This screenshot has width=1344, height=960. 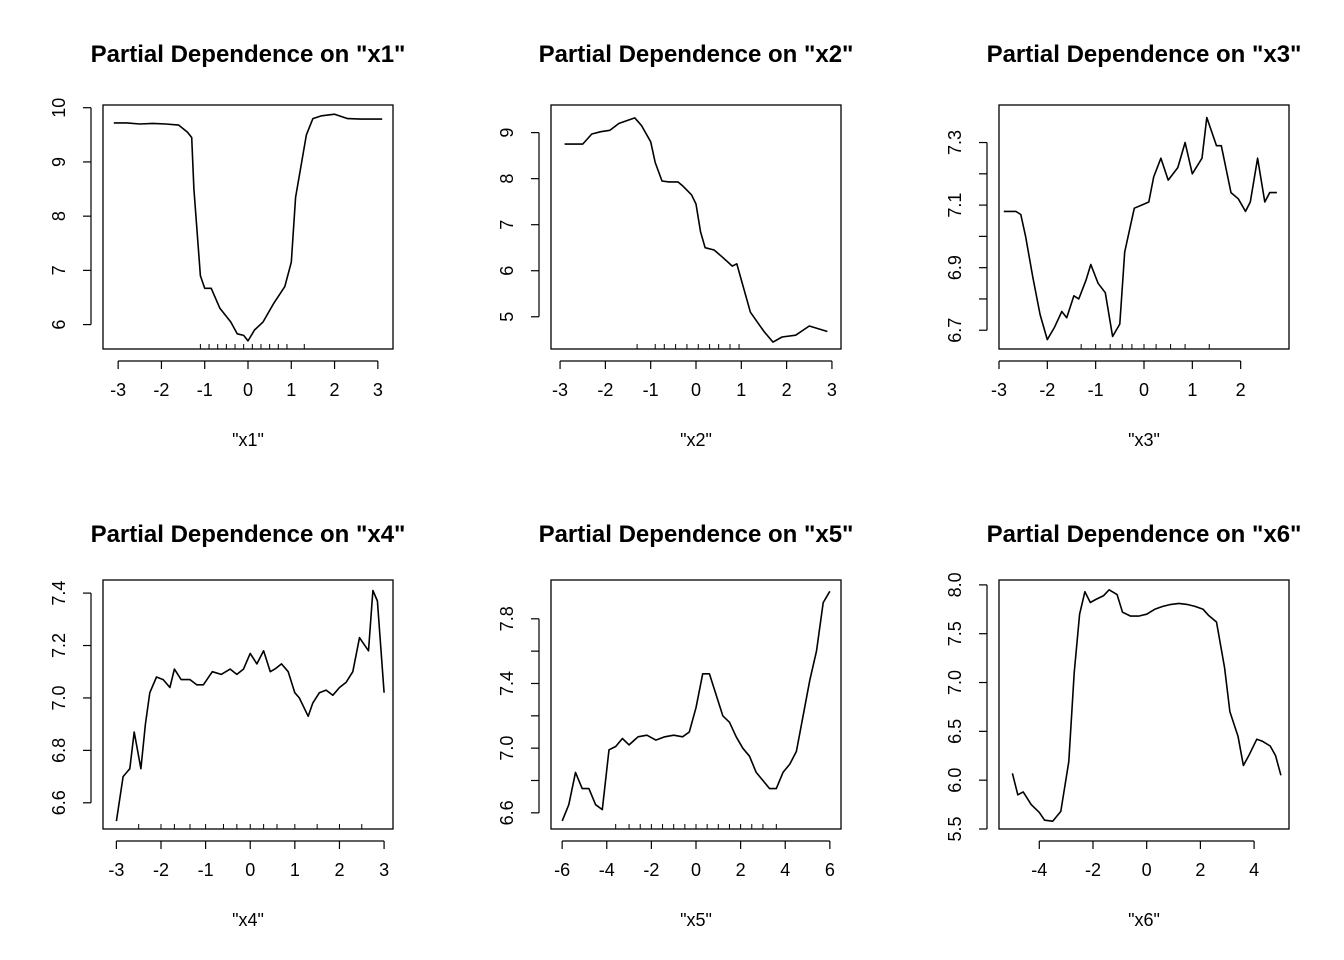 I want to click on x-axis-label: "x4", so click(x=248, y=920).